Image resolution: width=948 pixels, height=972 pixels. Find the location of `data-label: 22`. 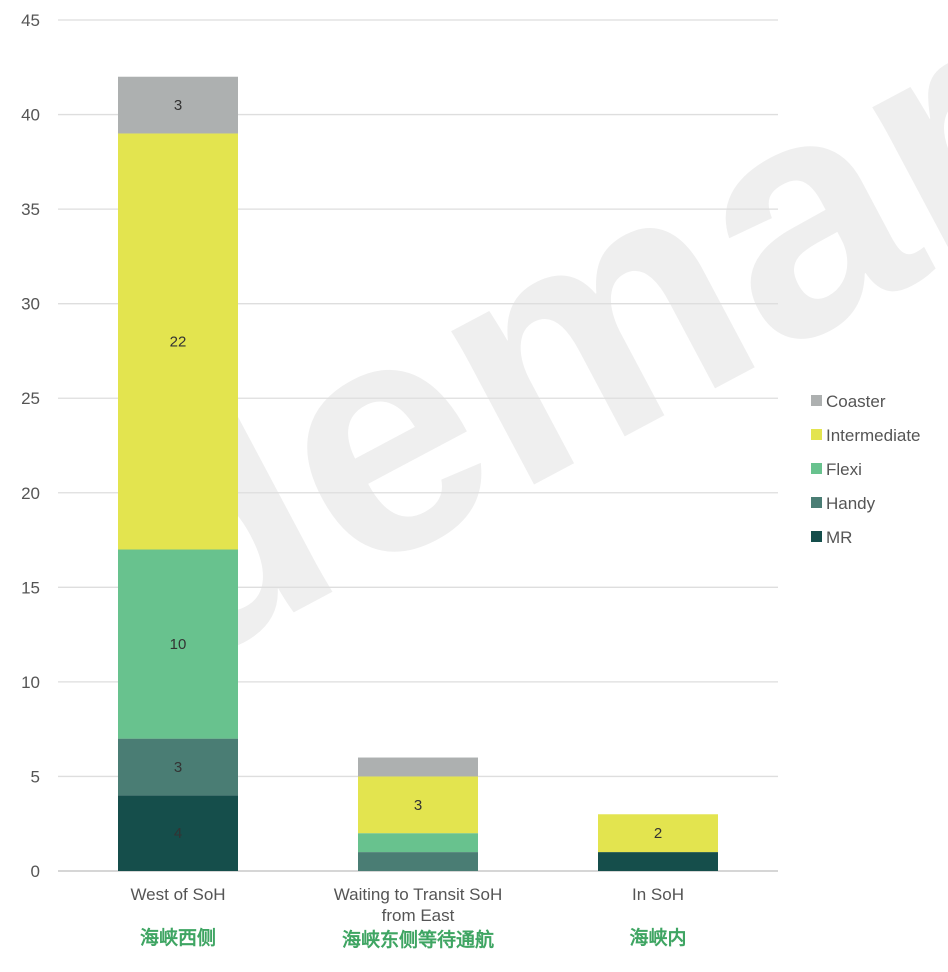

data-label: 22 is located at coordinates (178, 341).